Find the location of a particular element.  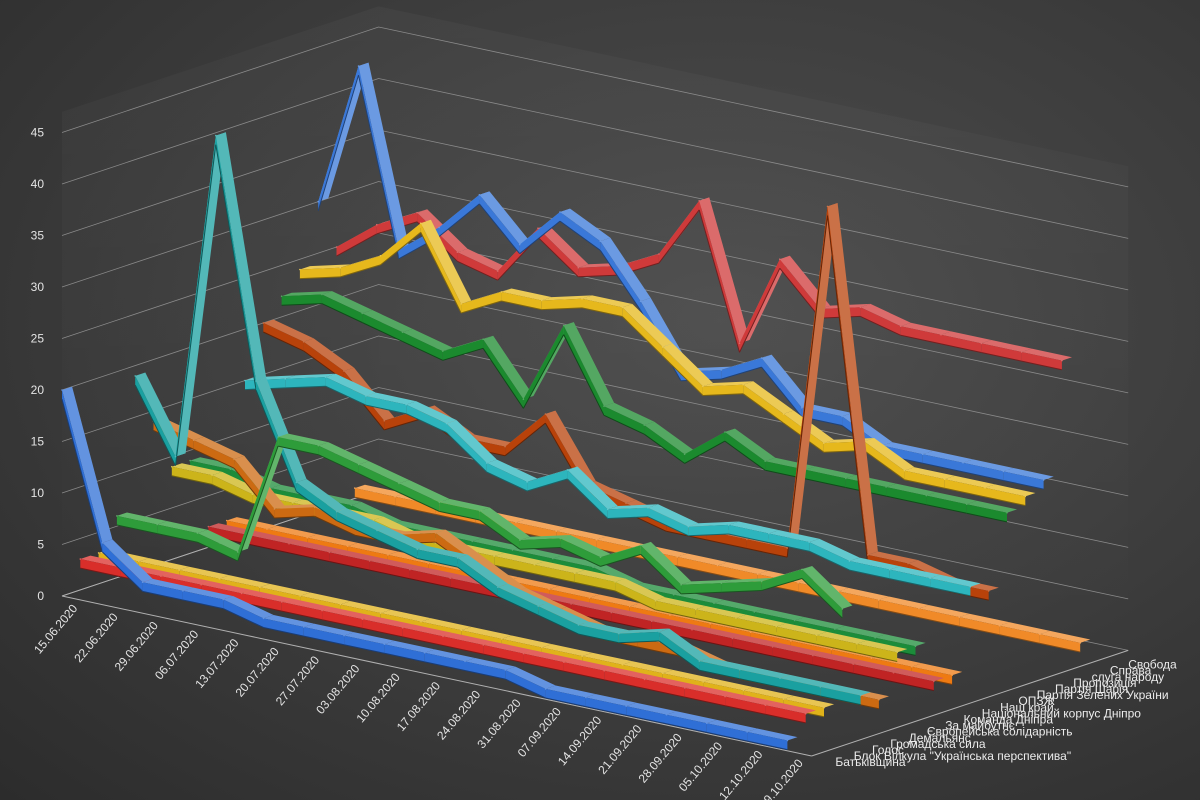

y-tick-label: 45 is located at coordinates (38, 133).